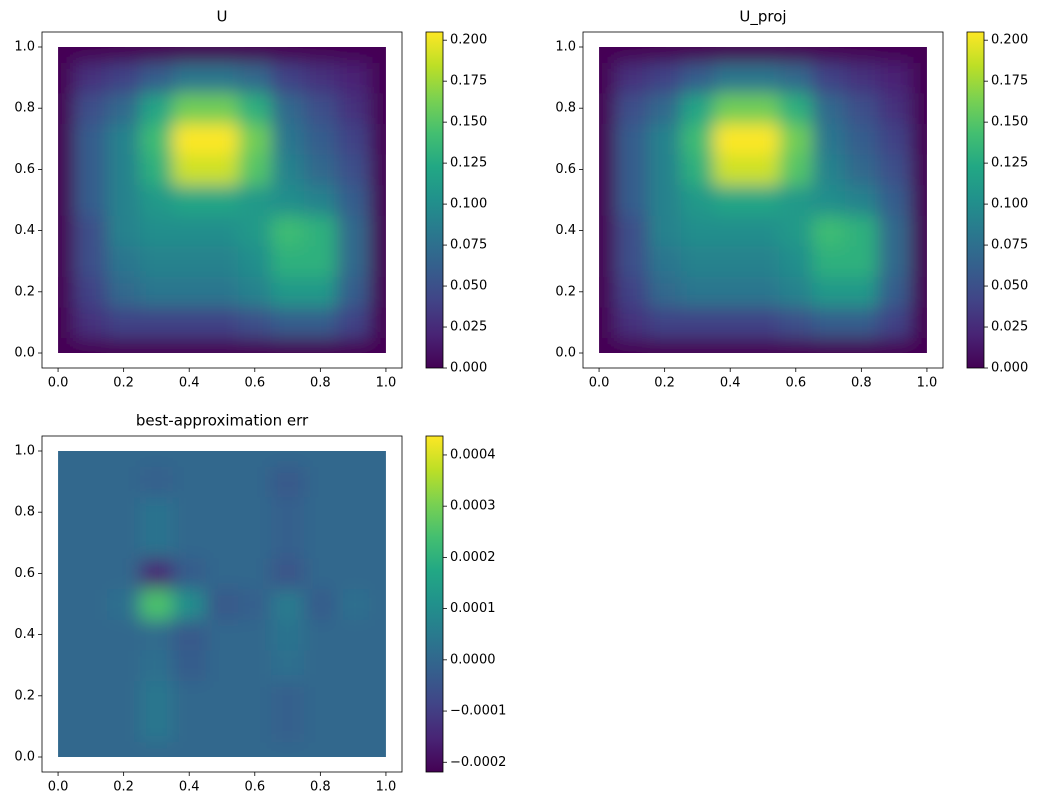 This screenshot has height=805, width=1043. What do you see at coordinates (1009, 245) in the screenshot?
I see `colorbar-tick-label: 0.075` at bounding box center [1009, 245].